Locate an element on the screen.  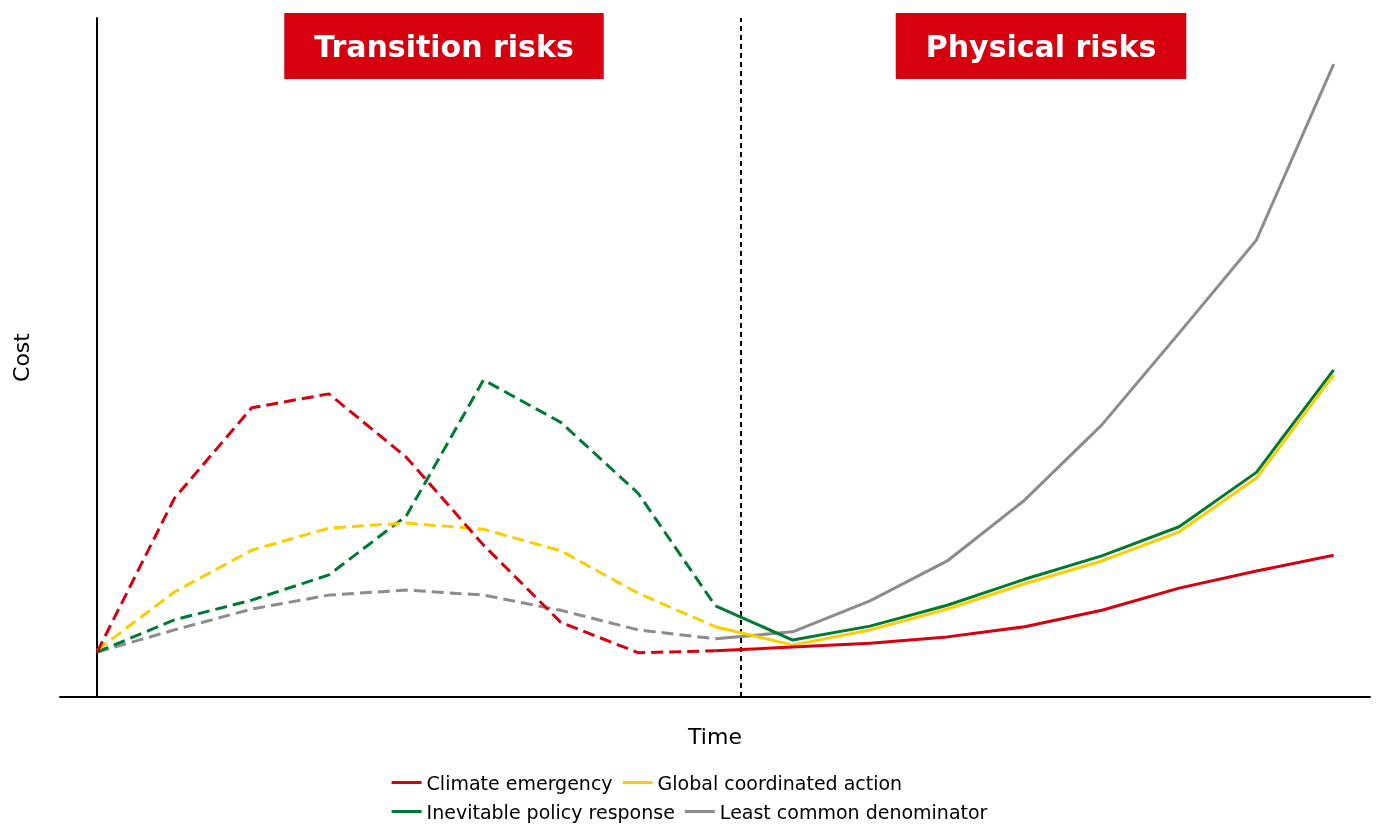
text: Physical risks is located at coordinates (1041, 46).